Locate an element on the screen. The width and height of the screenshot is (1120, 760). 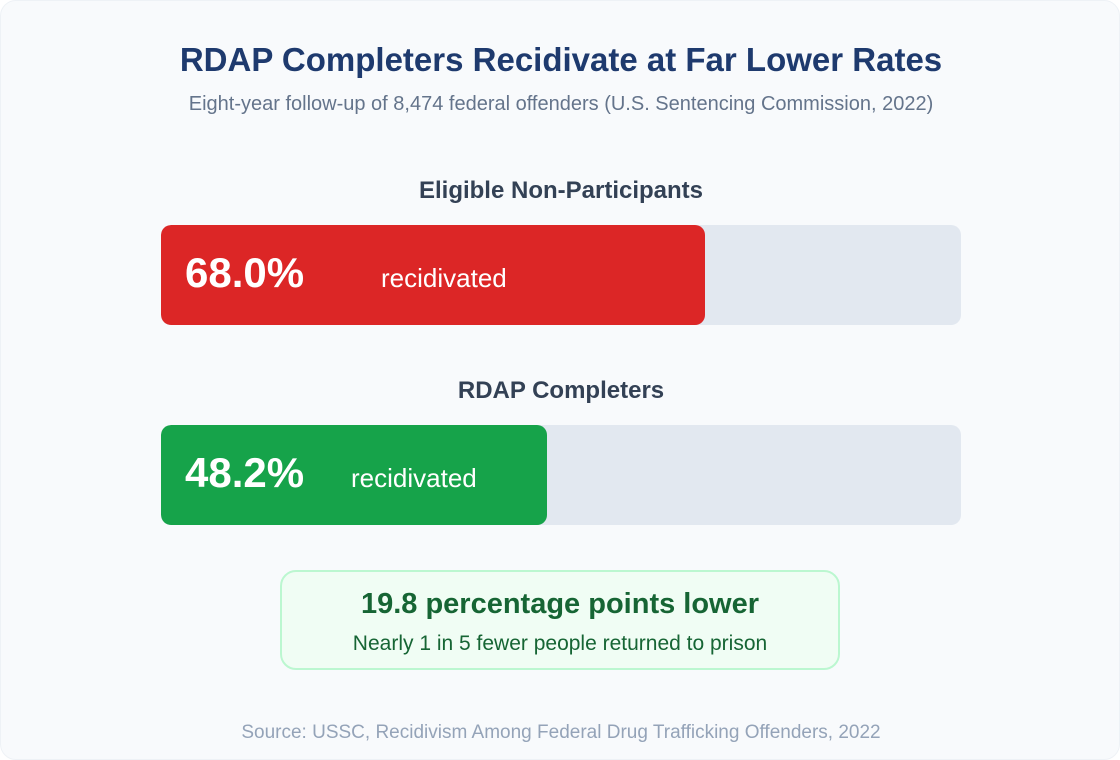
bar-value-non-participants: 68.0% is located at coordinates (245, 272).